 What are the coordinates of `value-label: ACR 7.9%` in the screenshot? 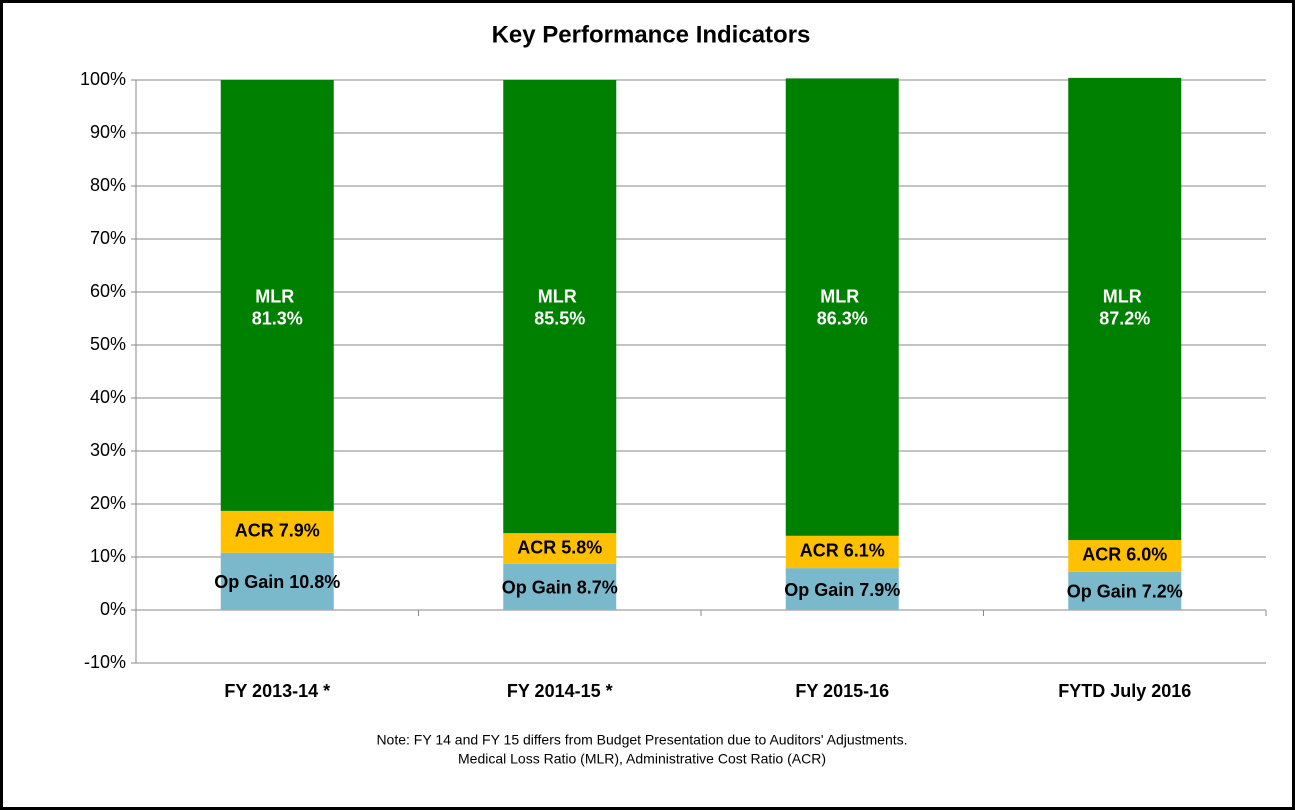 It's located at (277, 531).